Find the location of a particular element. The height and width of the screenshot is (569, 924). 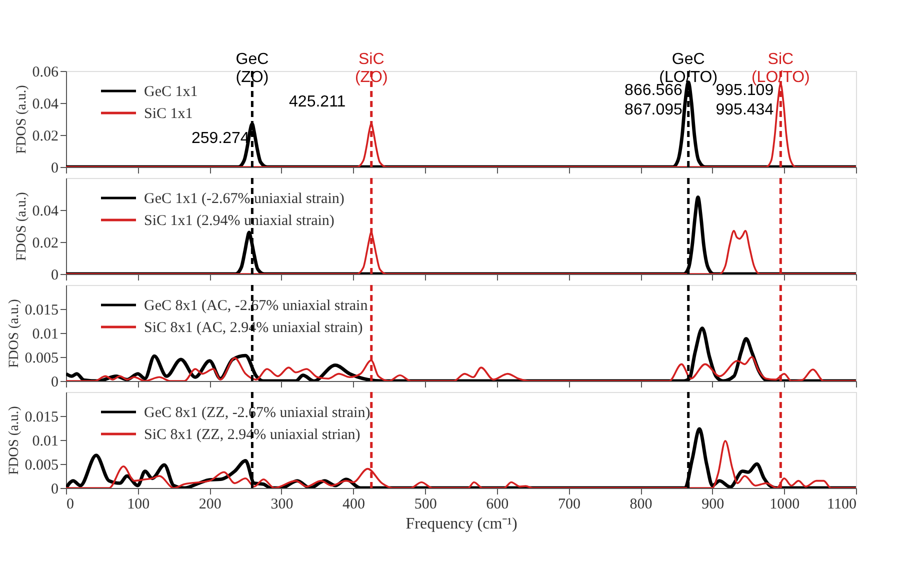

x-tick-label: 0 is located at coordinates (70, 504).